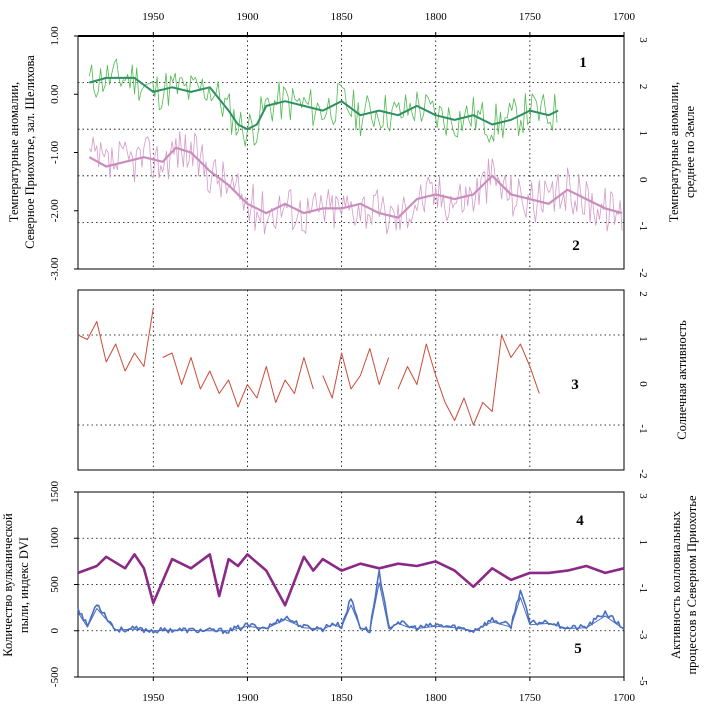 The width and height of the screenshot is (706, 706). What do you see at coordinates (580, 521) in the screenshot?
I see `series-4-label: 4` at bounding box center [580, 521].